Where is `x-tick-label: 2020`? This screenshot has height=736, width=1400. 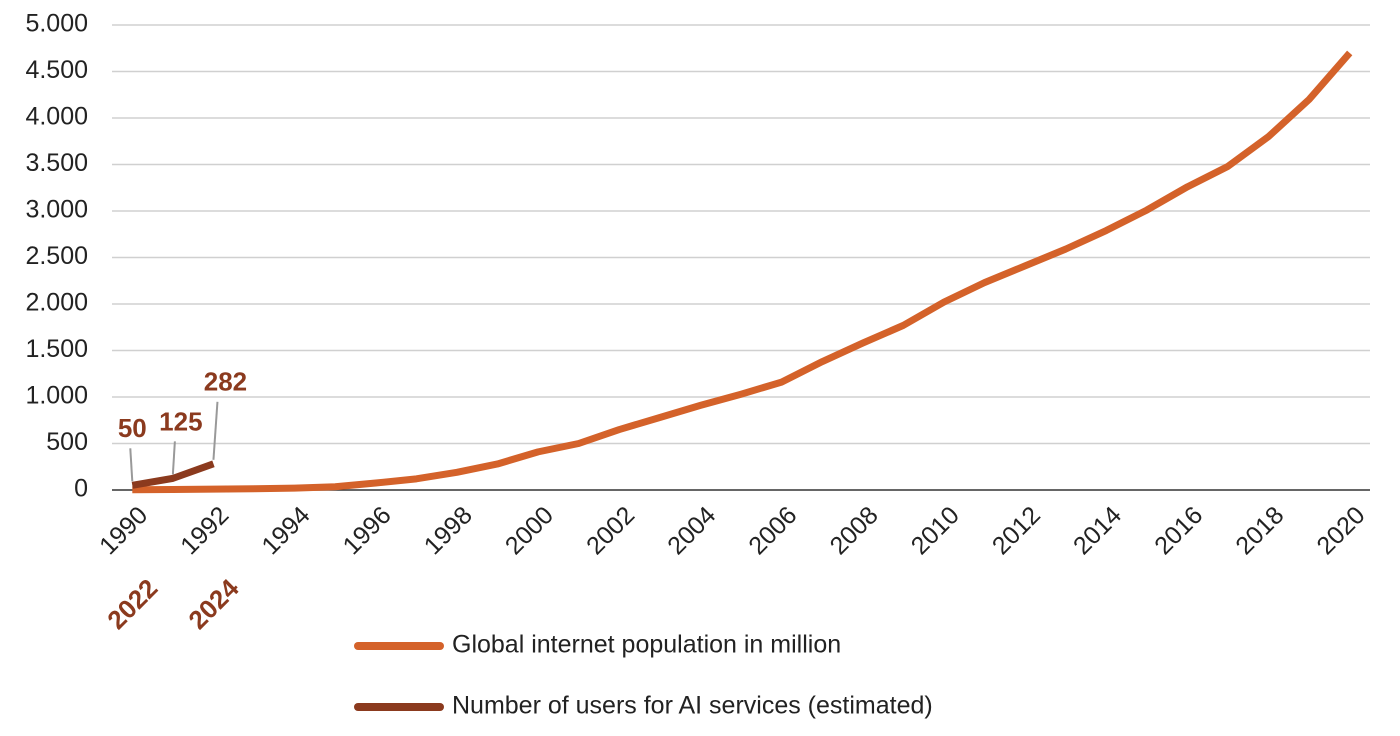 x-tick-label: 2020 is located at coordinates (1340, 530).